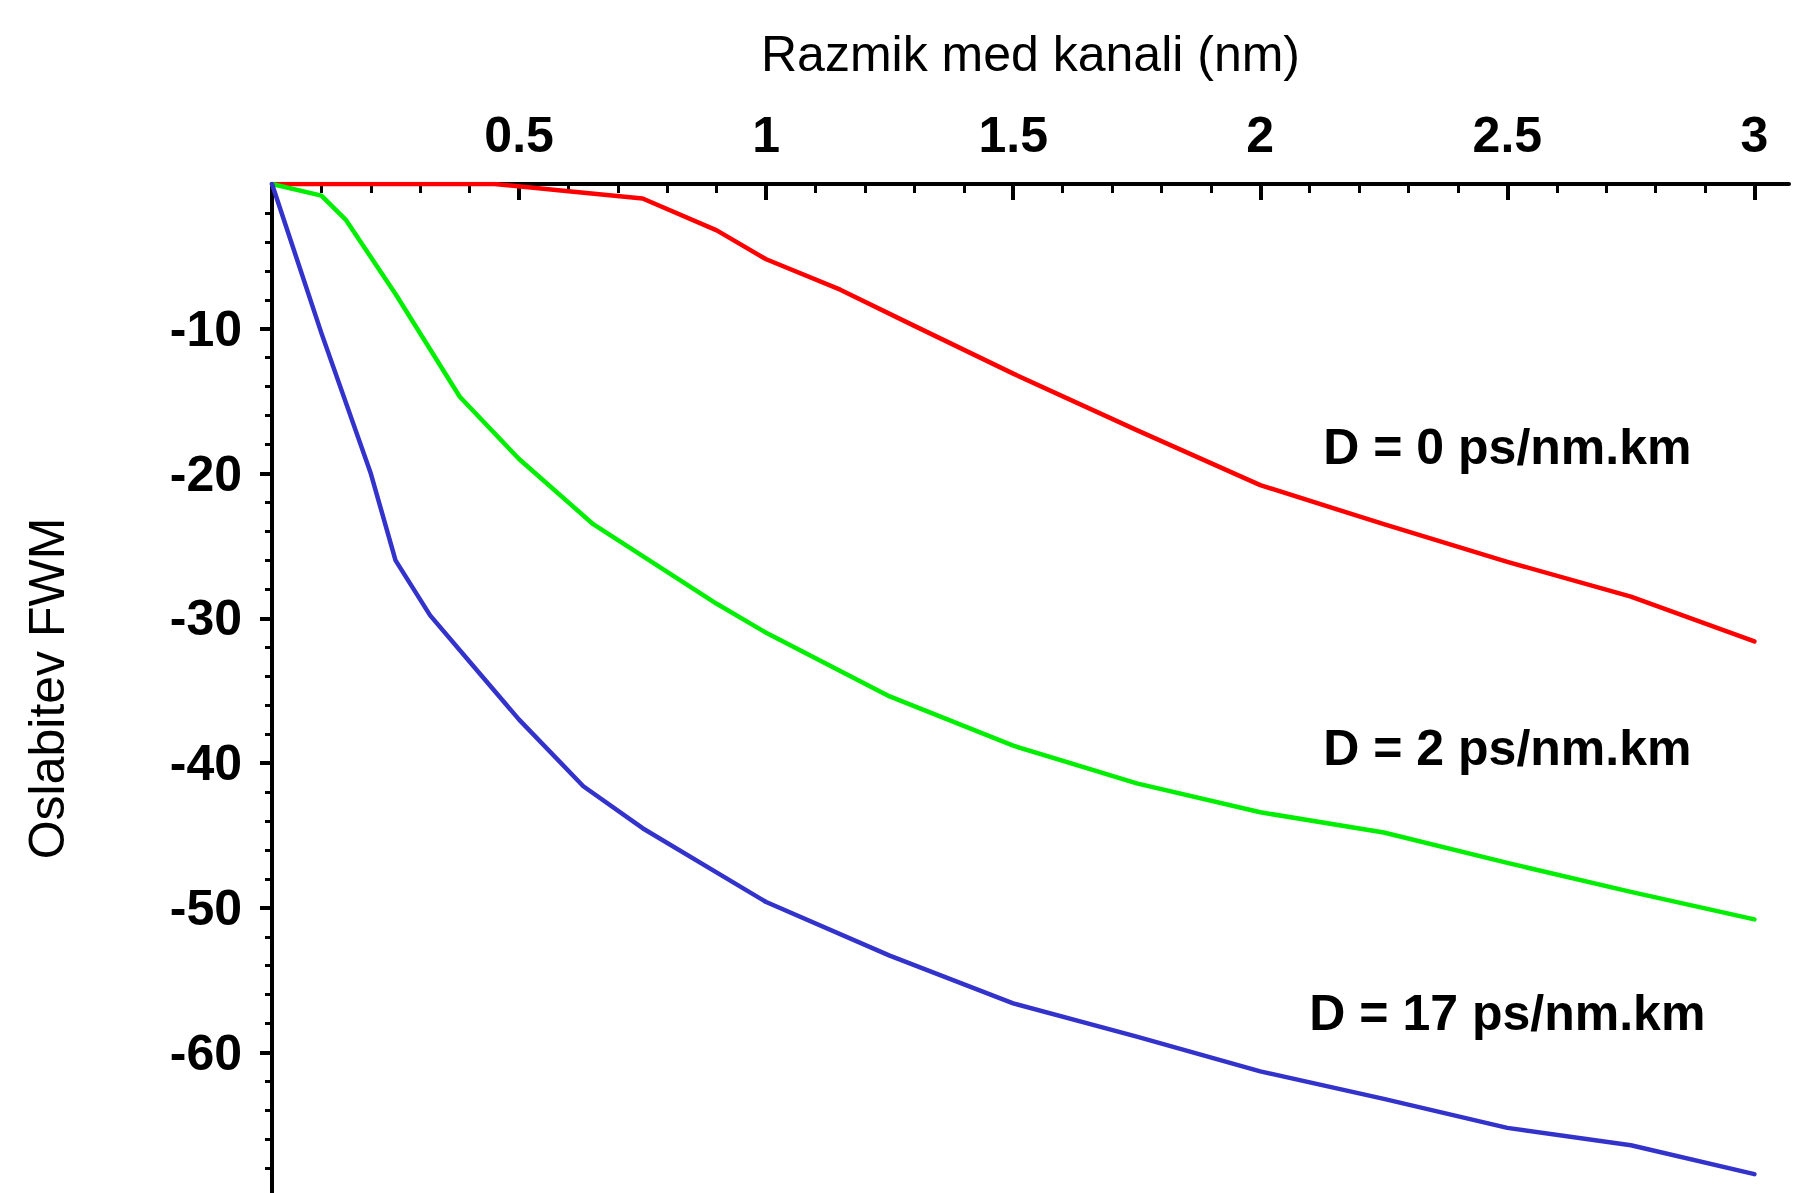 This screenshot has width=1800, height=1193. What do you see at coordinates (1507, 135) in the screenshot?
I see `x-tick-label: 2.5` at bounding box center [1507, 135].